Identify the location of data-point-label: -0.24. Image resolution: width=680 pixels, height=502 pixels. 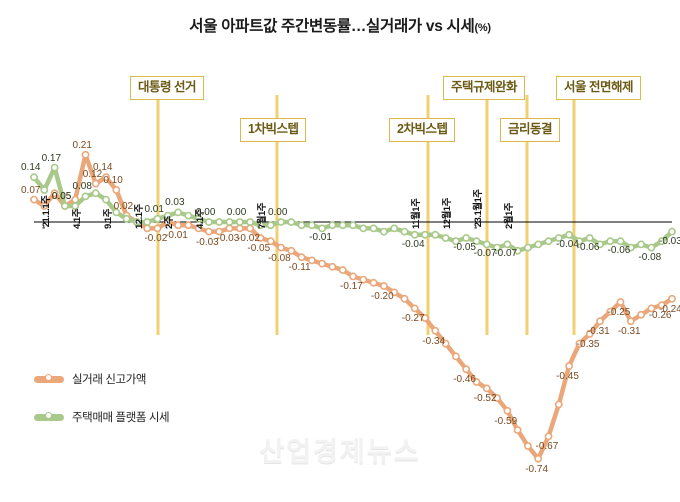
(669, 309).